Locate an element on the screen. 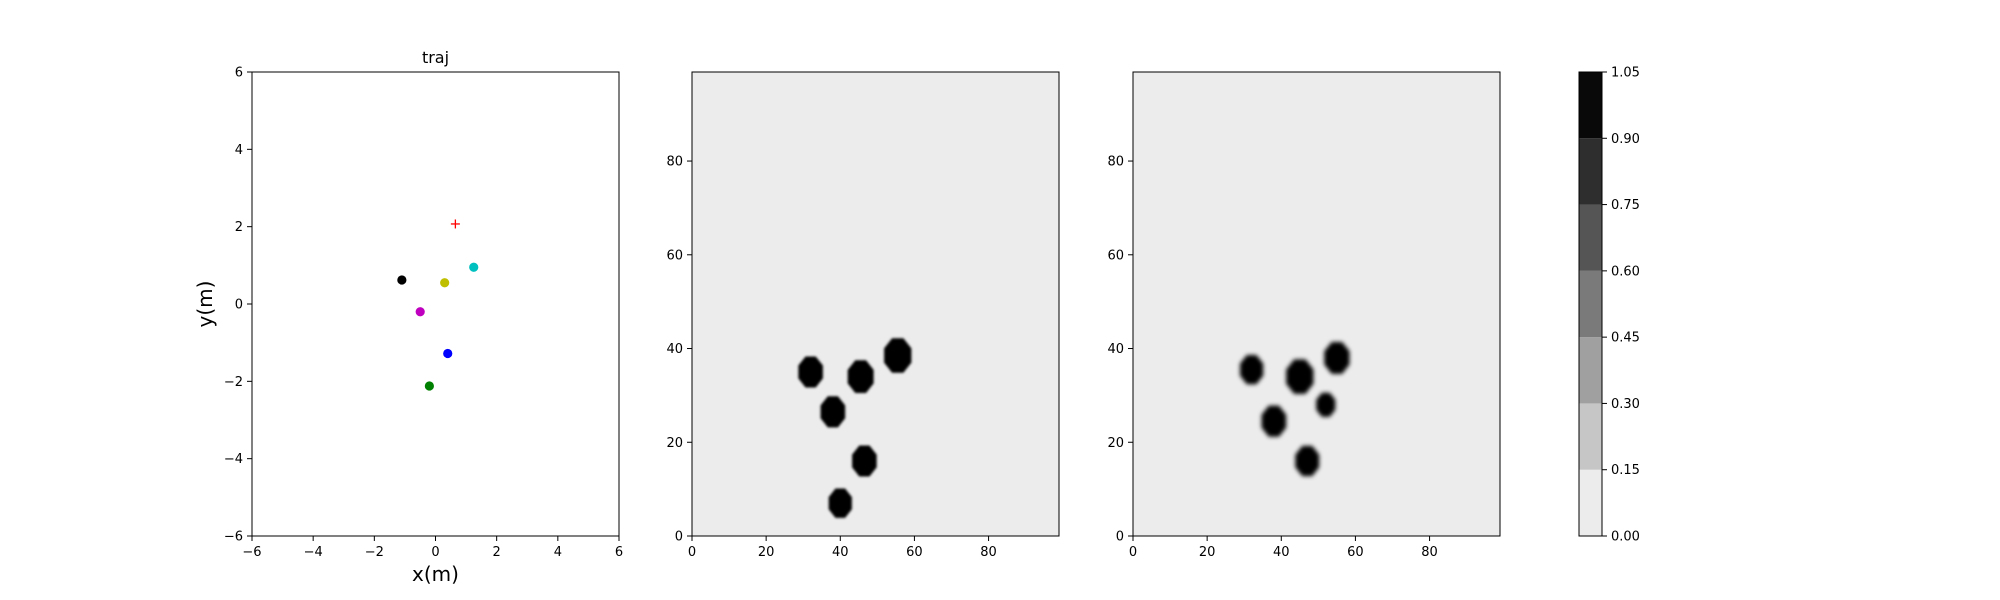  colorbar-tick-label: 0.15 is located at coordinates (1625, 470).